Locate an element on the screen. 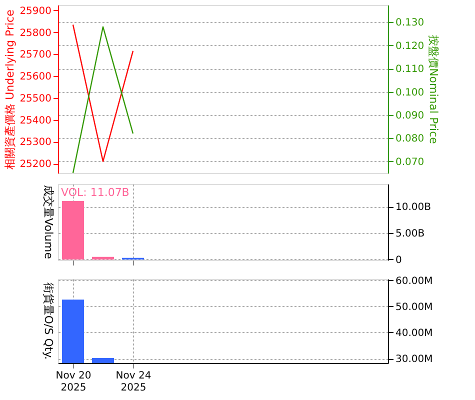  y-axis-title: 相關資產價格 Underlying Price is located at coordinates (10, 89).